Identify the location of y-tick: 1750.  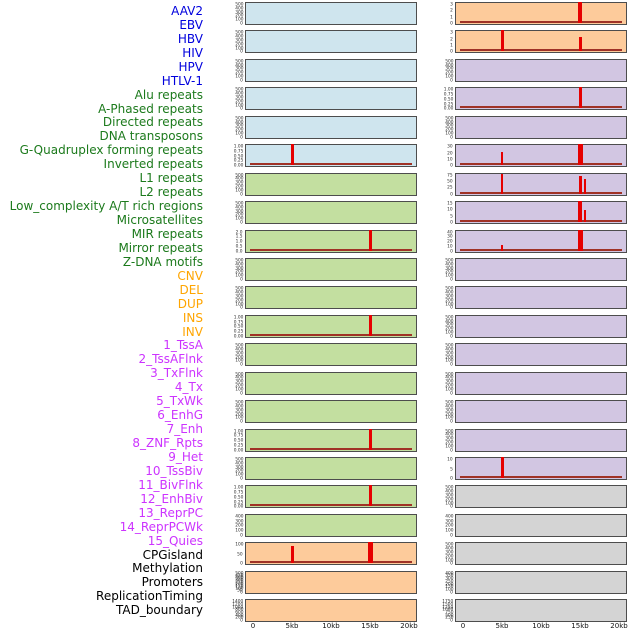
(447, 602).